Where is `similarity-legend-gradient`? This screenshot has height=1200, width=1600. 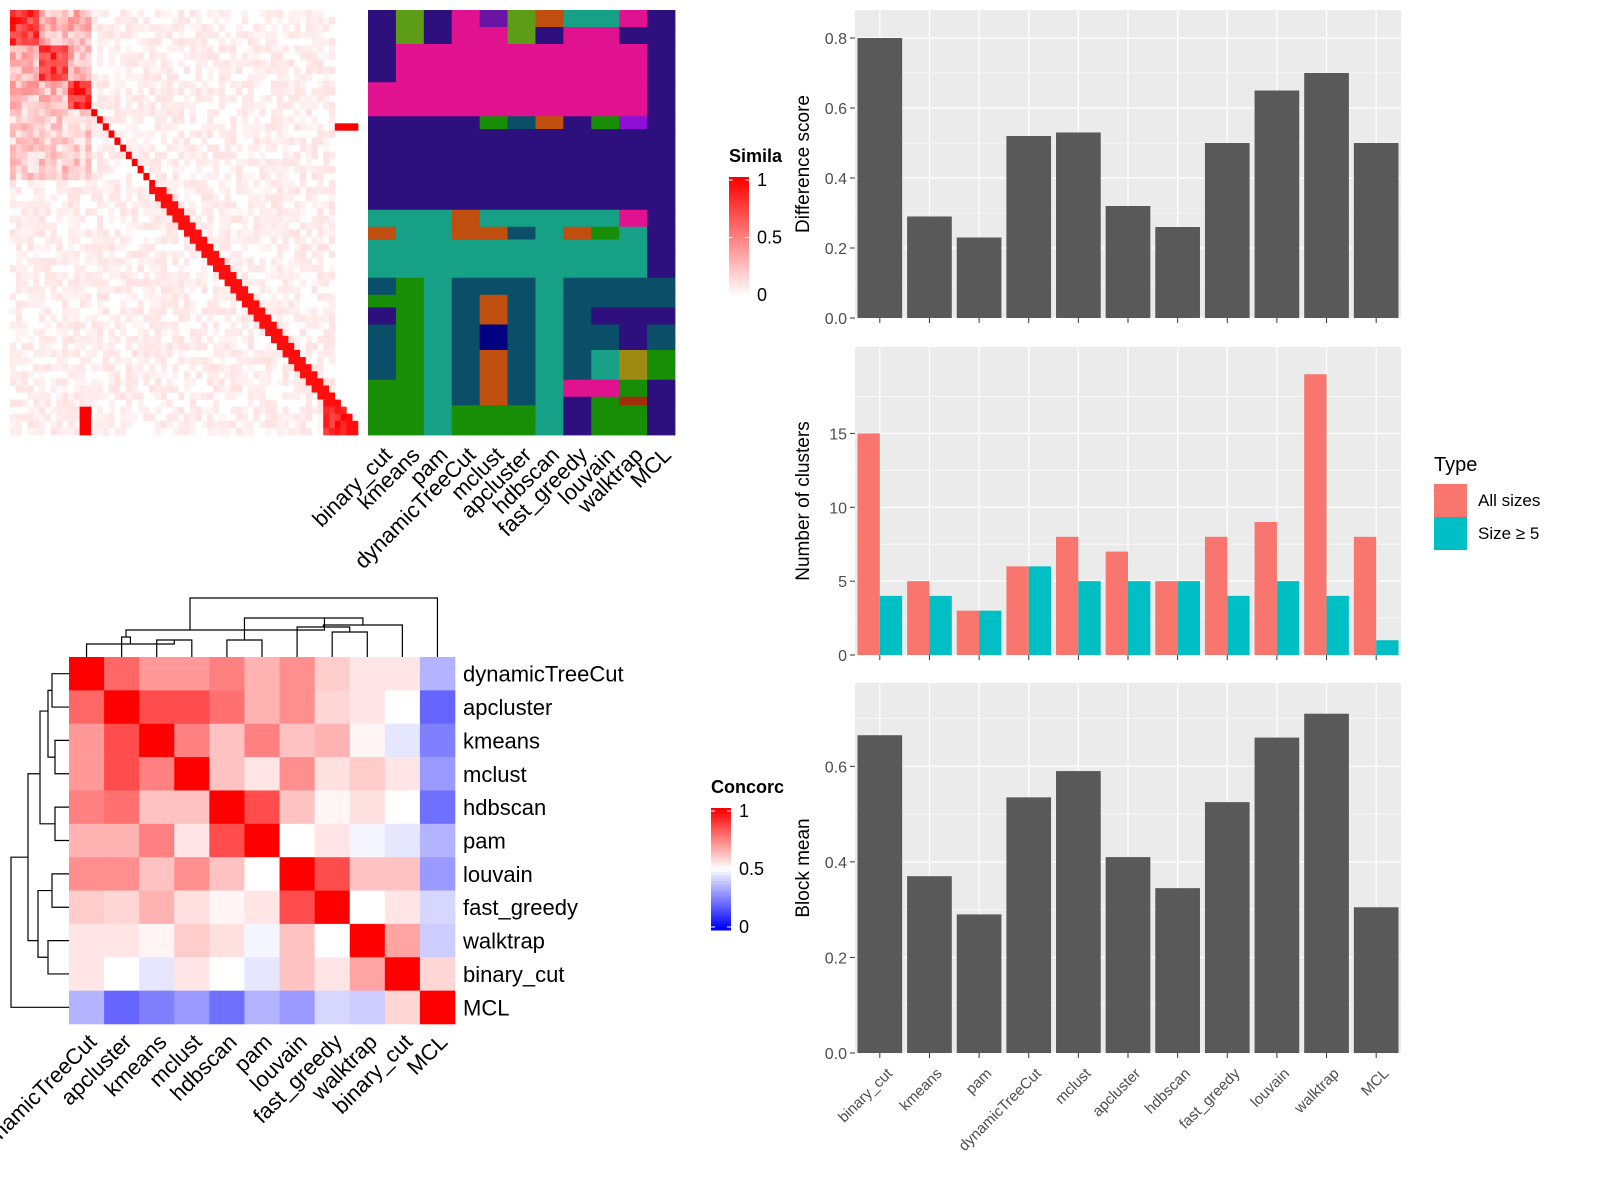
similarity-legend-gradient is located at coordinates (739, 194).